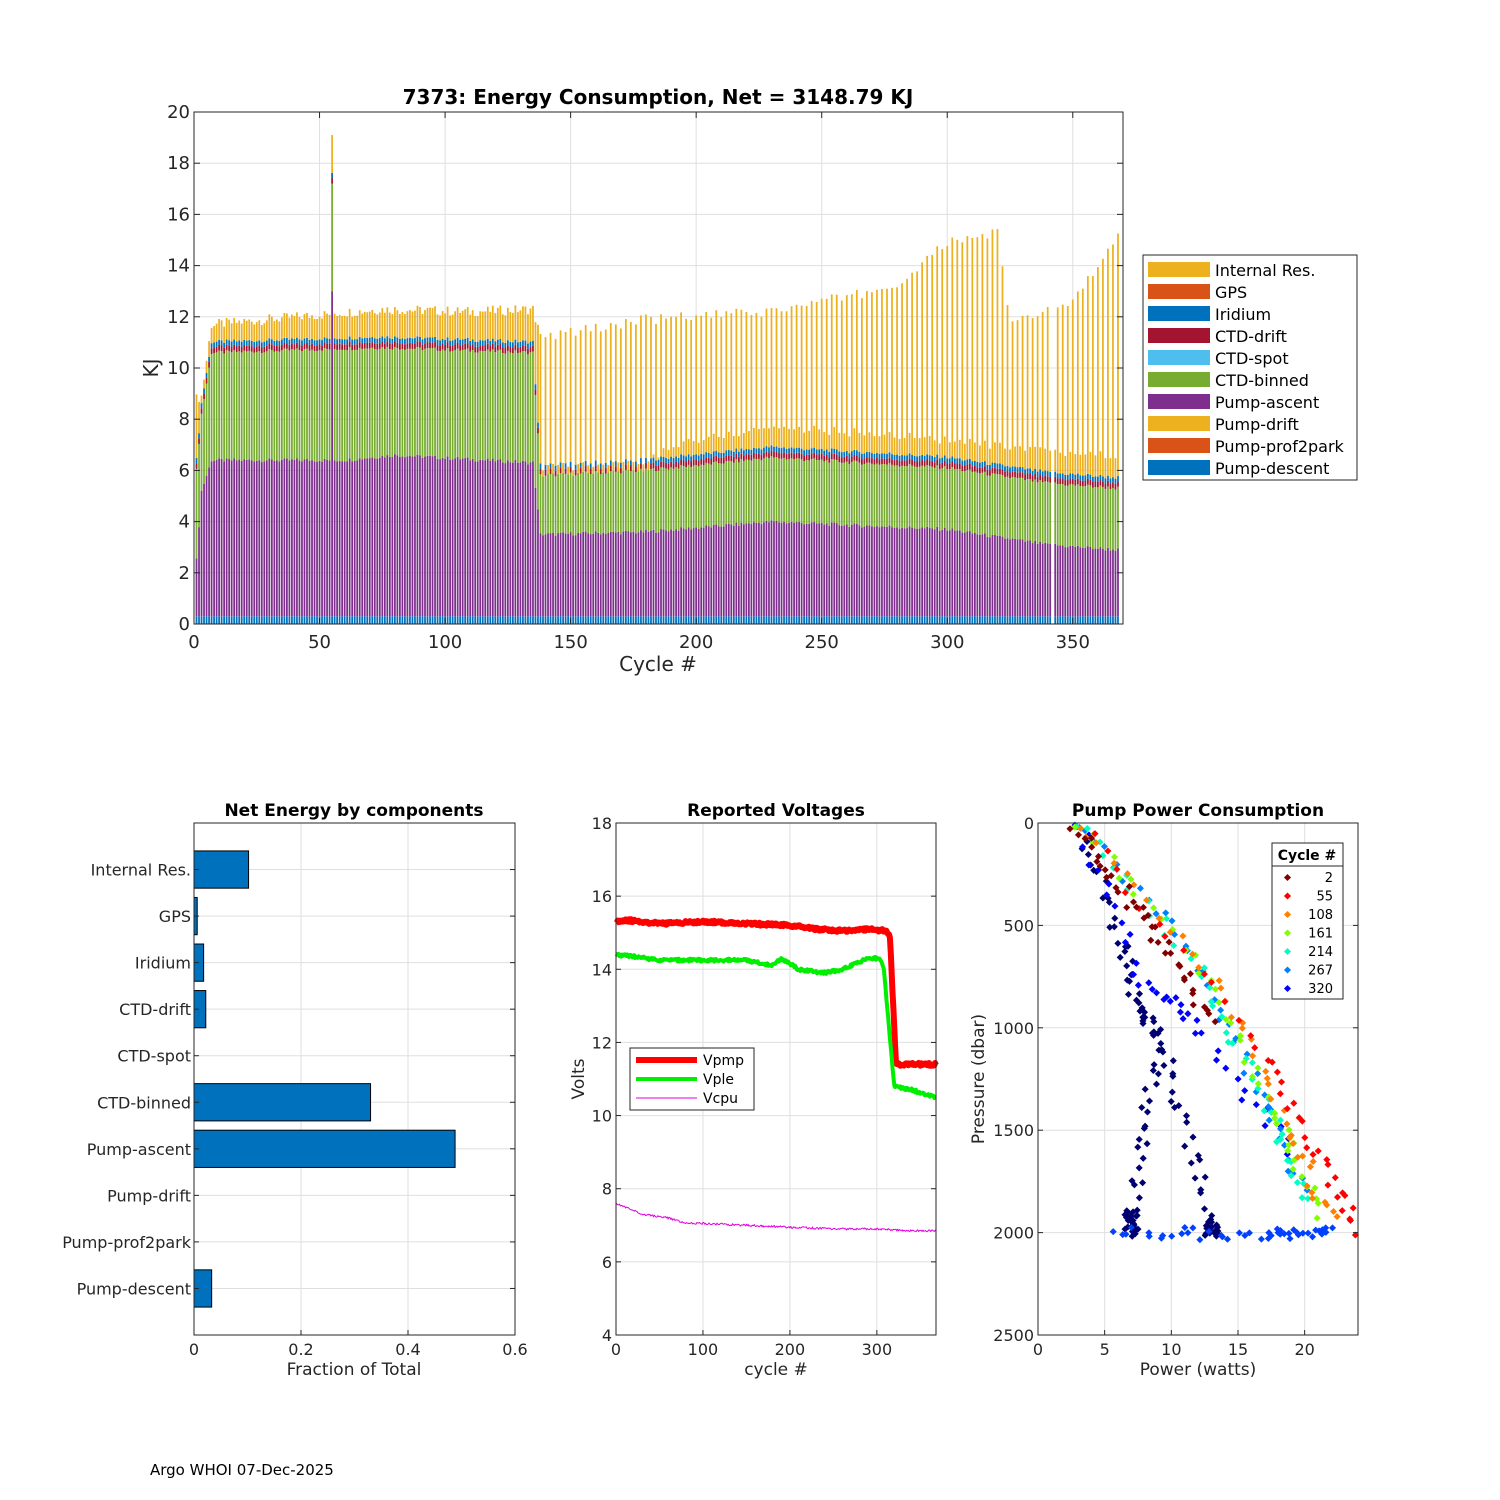 The height and width of the screenshot is (1500, 1500). I want to click on legend-label: 267, so click(1320, 971).